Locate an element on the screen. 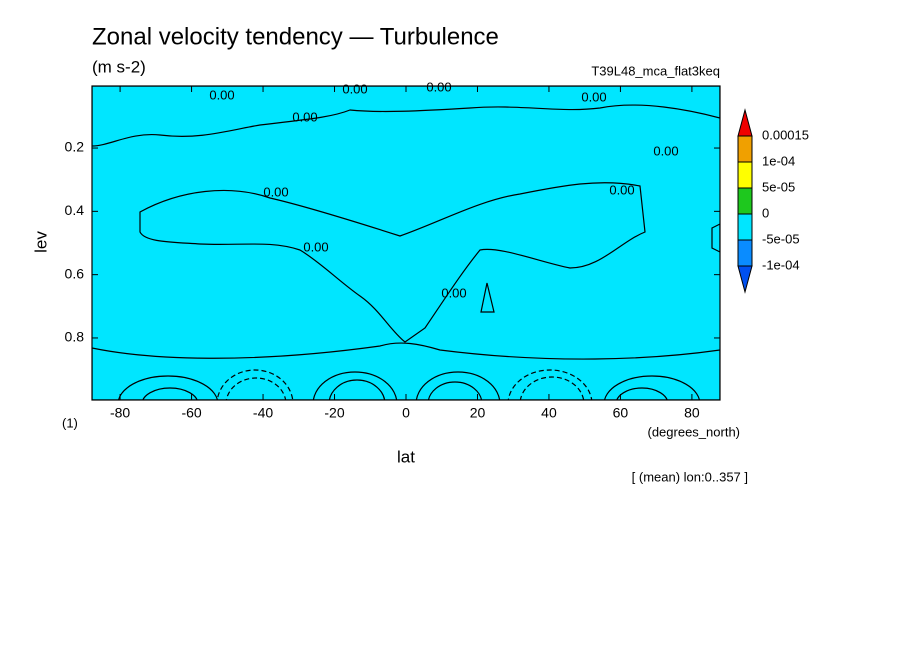 The width and height of the screenshot is (904, 654). chart-title: Zonal velocity tendency — Turbulence is located at coordinates (295, 36).